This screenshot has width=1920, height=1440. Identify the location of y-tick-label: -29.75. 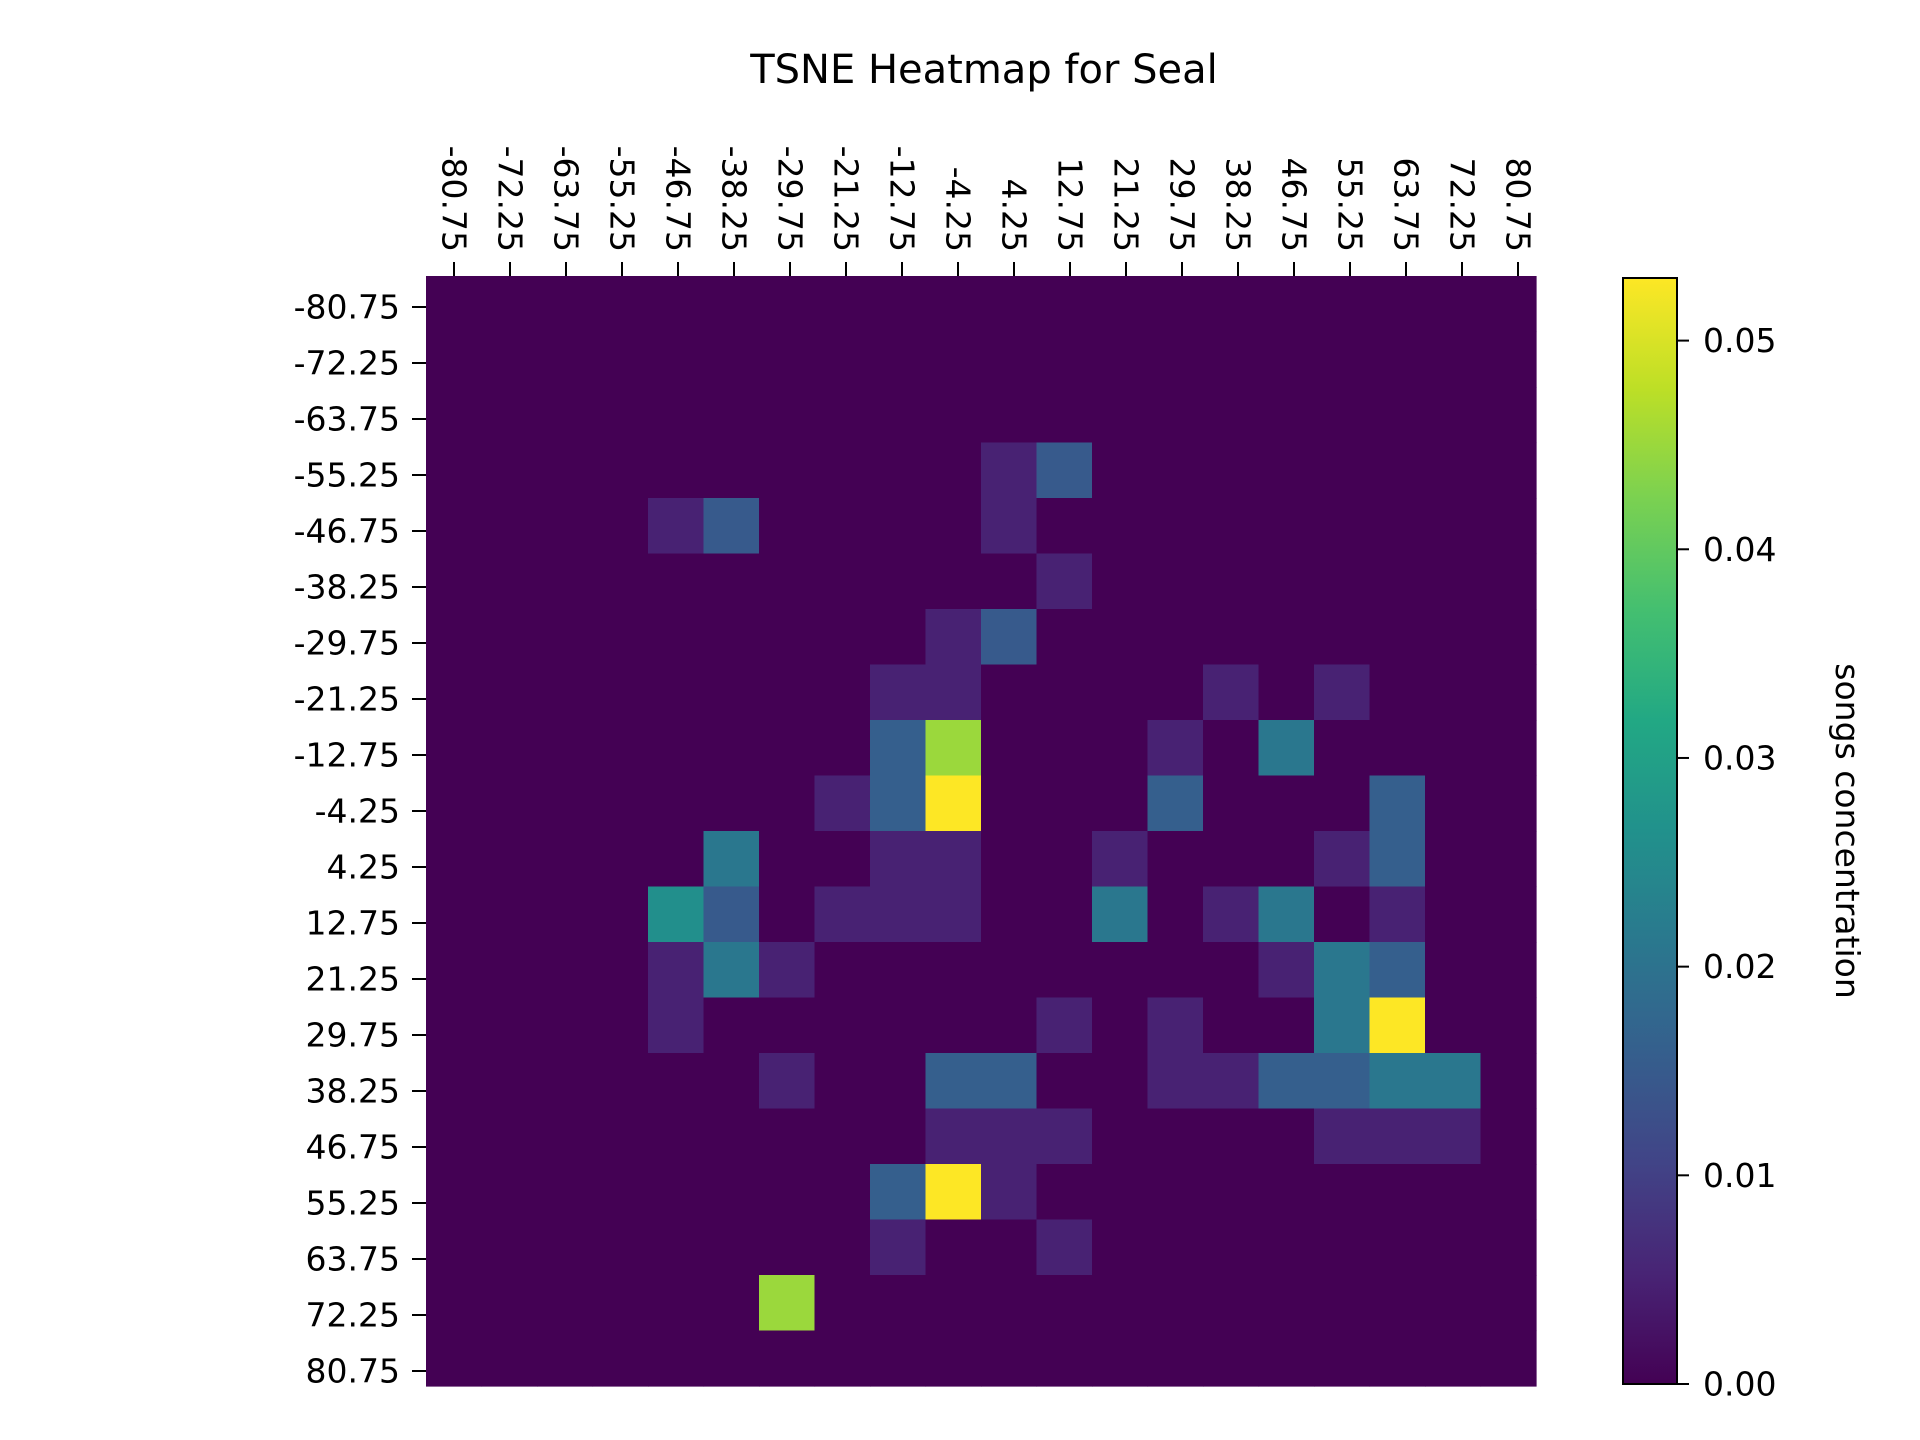
(347, 643).